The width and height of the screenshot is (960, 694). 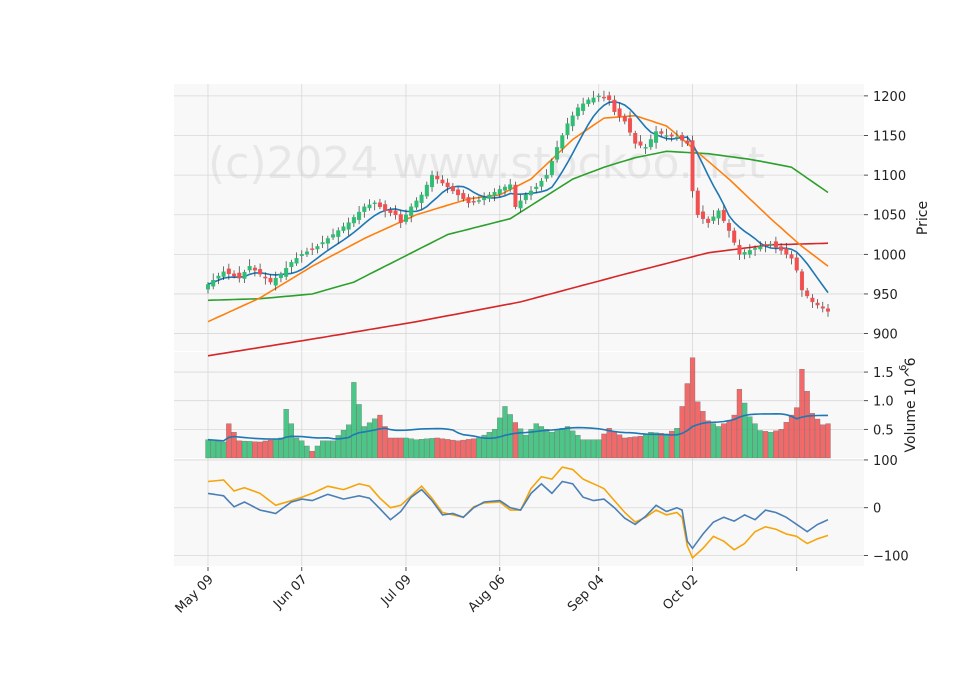 What do you see at coordinates (518, 299) in the screenshot?
I see `ma-200-line` at bounding box center [518, 299].